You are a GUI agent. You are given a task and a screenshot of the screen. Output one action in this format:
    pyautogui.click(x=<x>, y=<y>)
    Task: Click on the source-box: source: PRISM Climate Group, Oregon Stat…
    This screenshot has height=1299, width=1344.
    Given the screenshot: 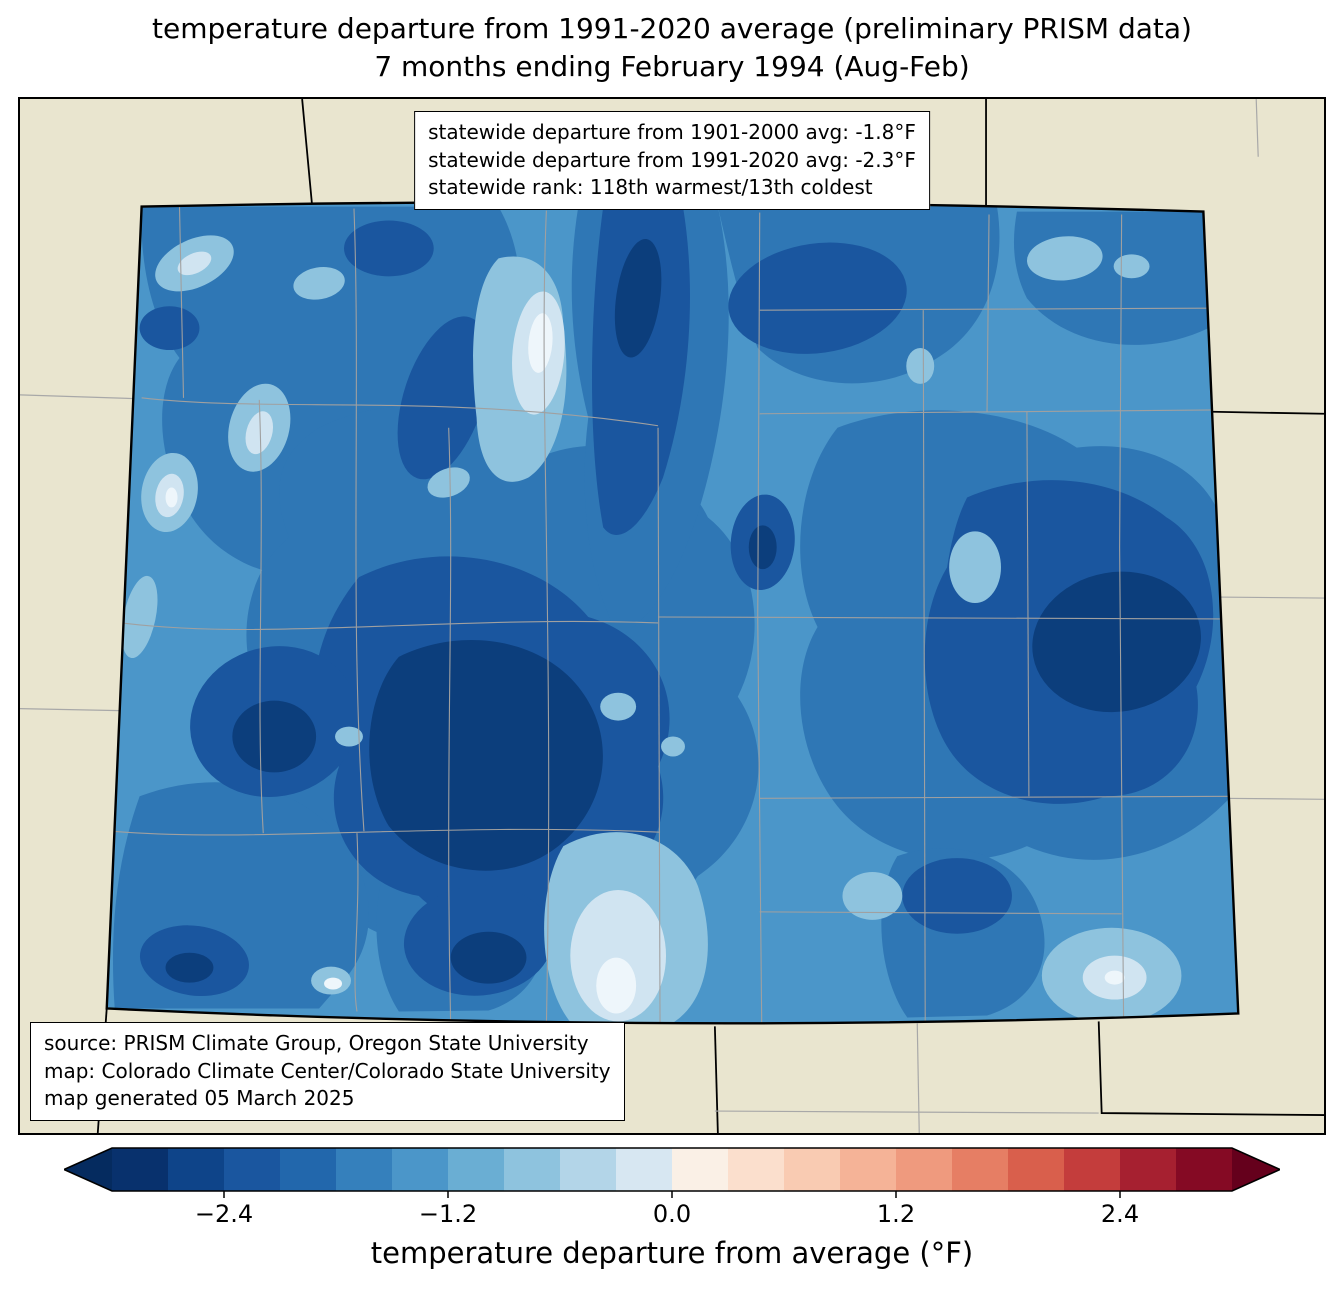 What is the action you would take?
    pyautogui.click(x=327, y=1071)
    